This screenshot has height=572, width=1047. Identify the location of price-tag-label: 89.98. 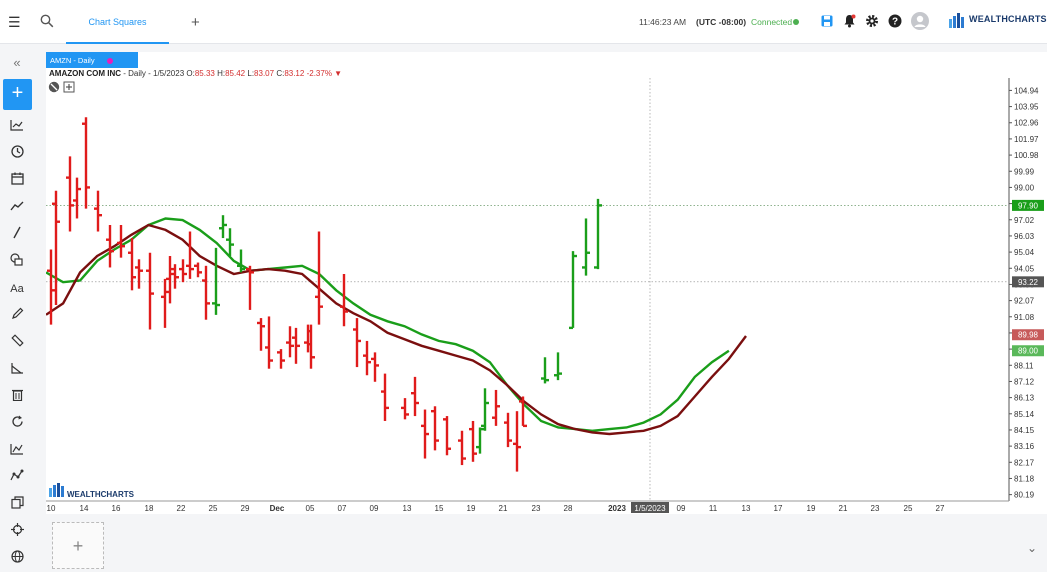
(1028, 335).